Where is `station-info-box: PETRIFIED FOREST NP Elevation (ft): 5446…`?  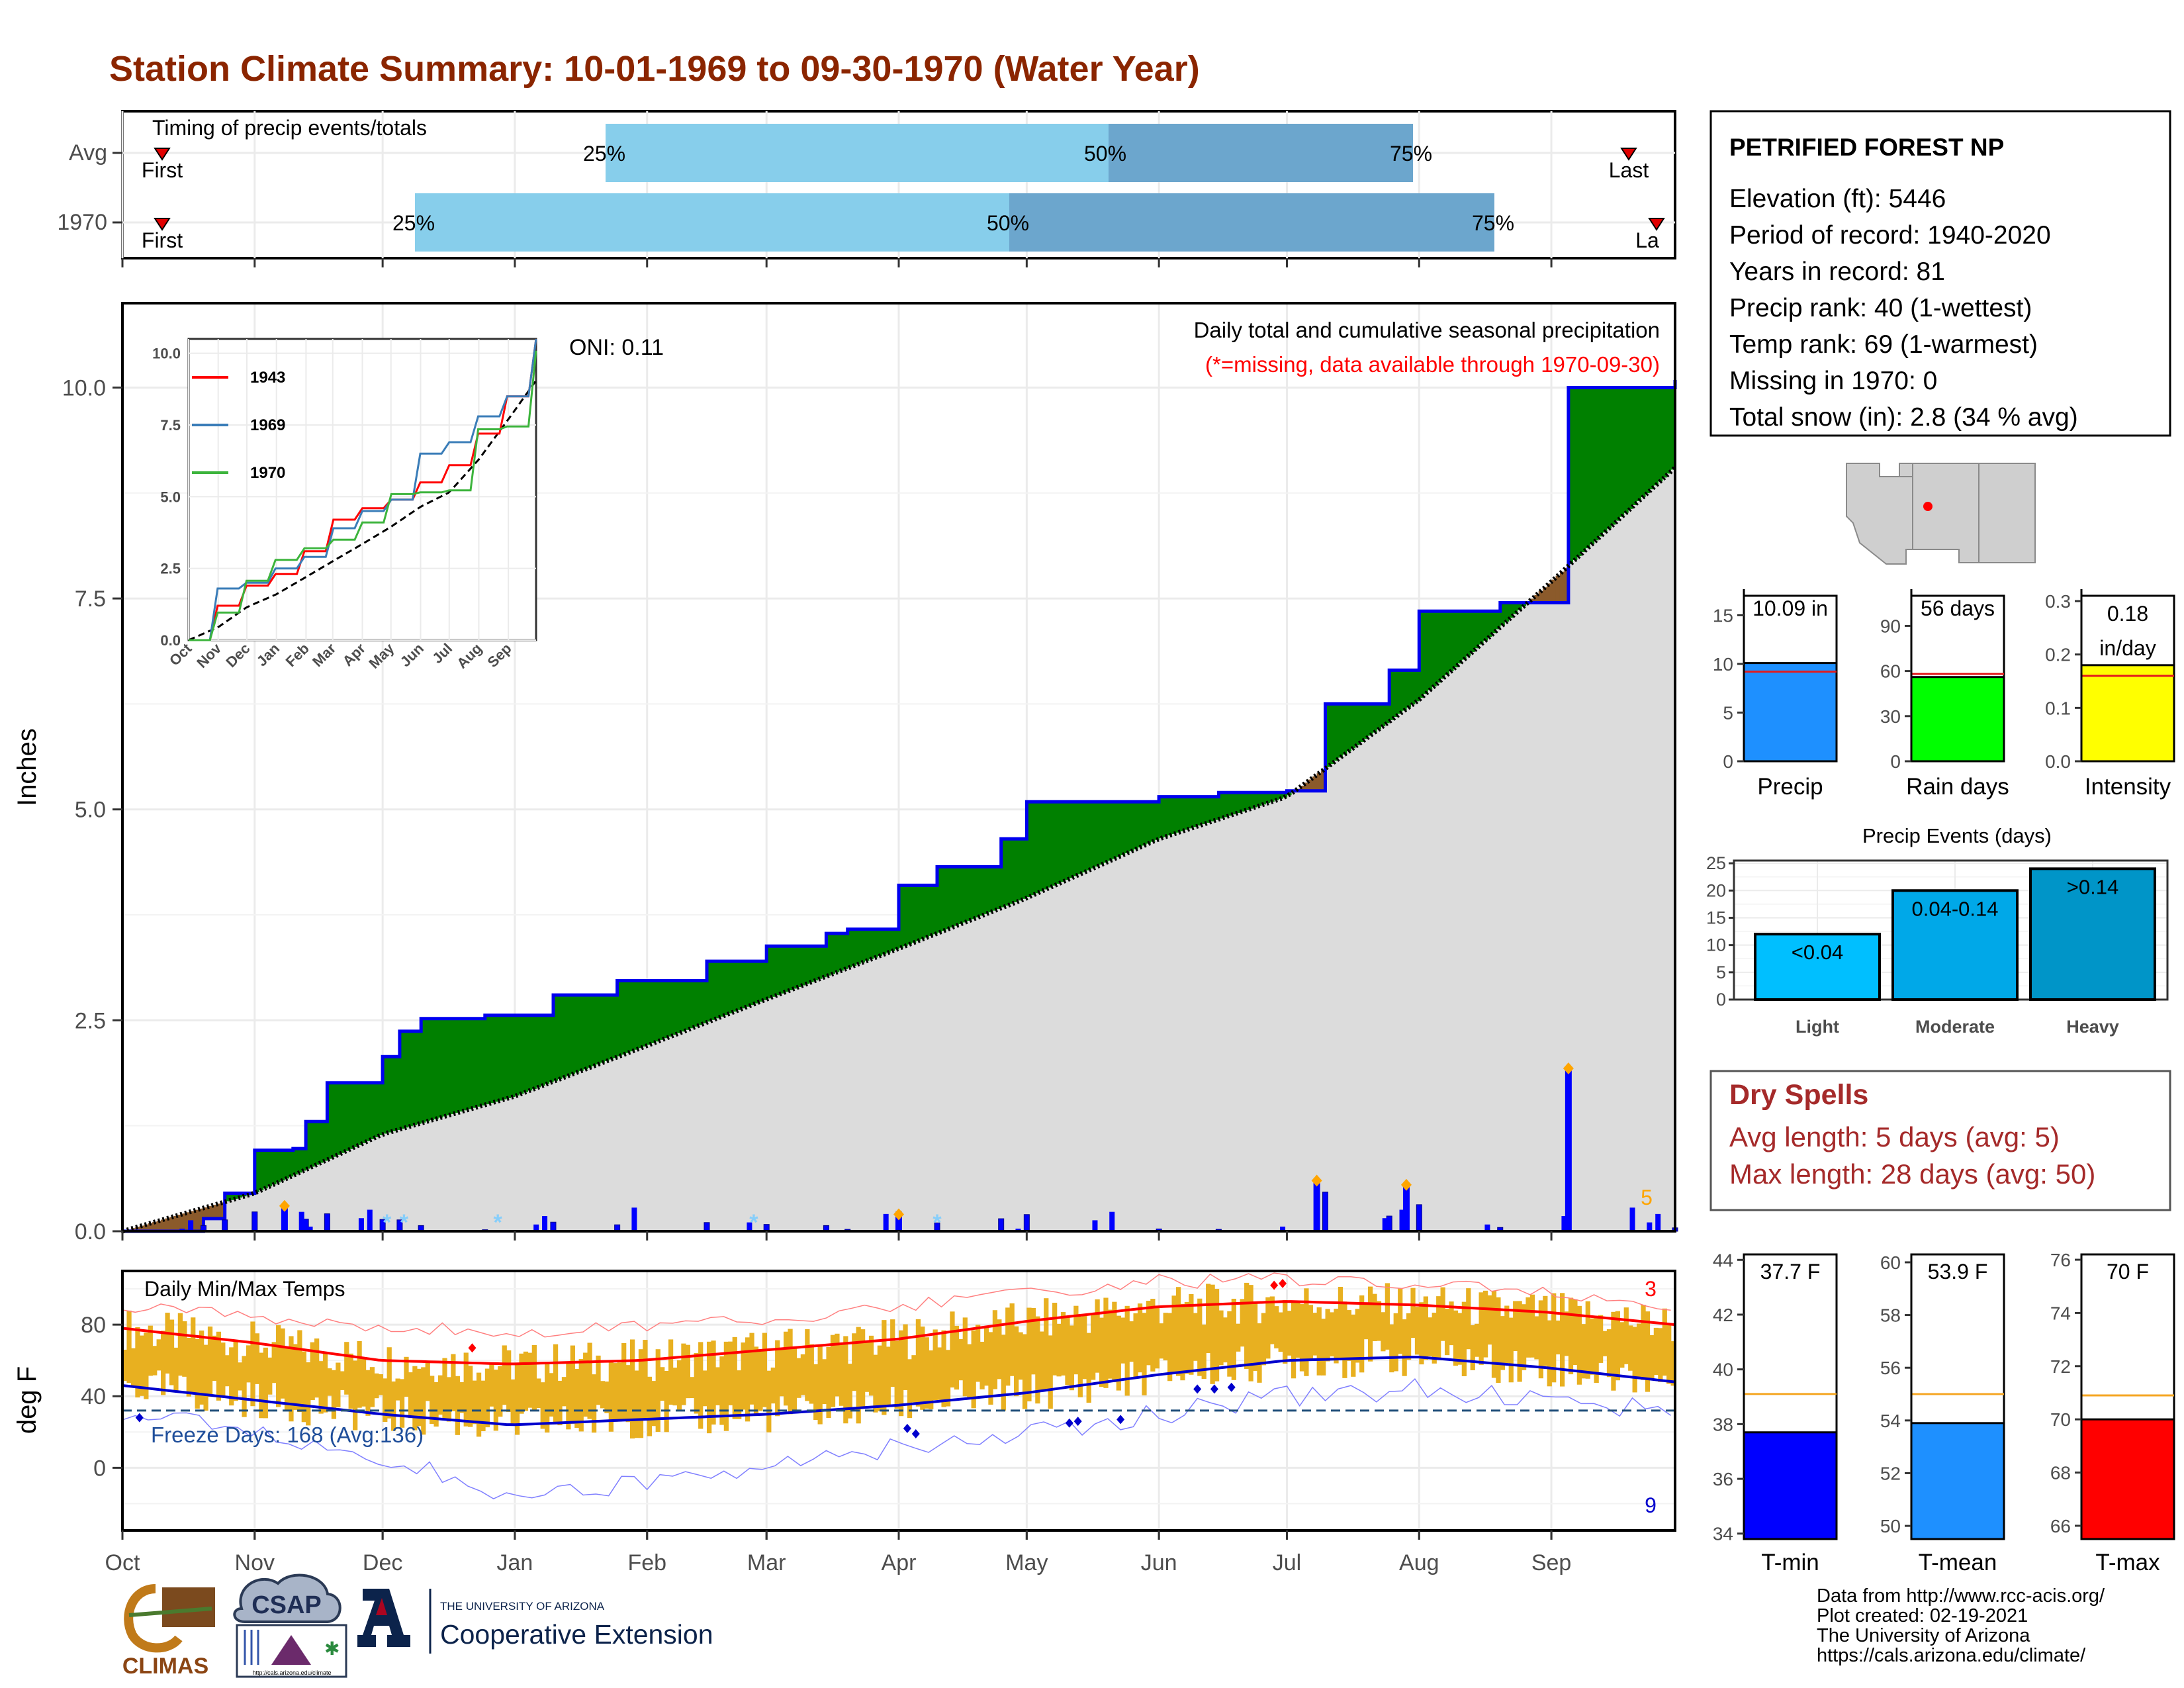
station-info-box: PETRIFIED FOREST NP Elevation (ft): 5446… is located at coordinates (1940, 273).